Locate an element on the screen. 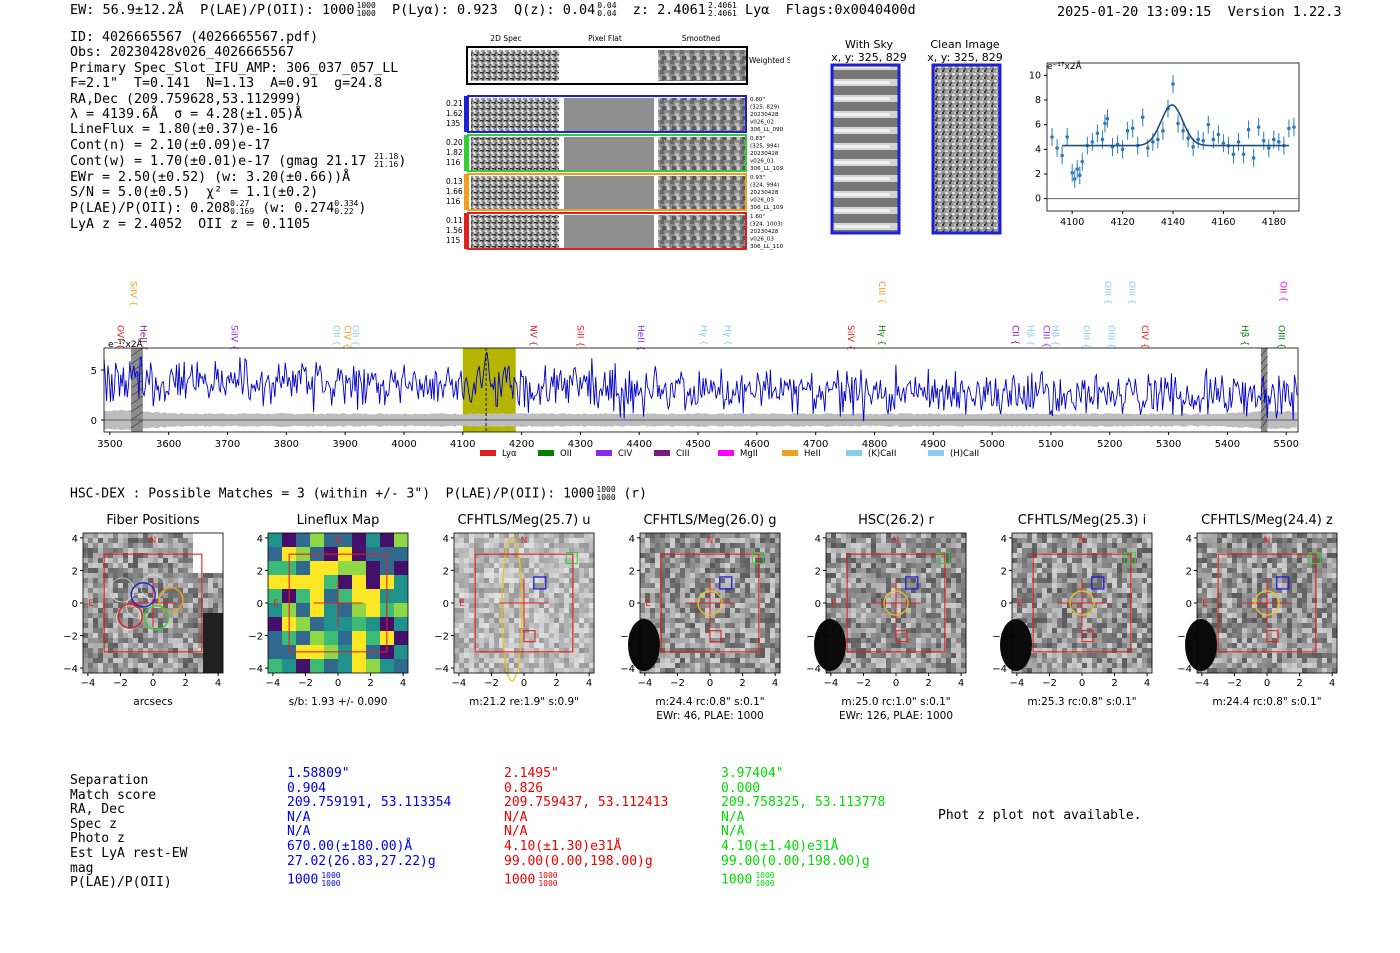 This screenshot has height=953, width=1400. header-qz-hi: 0.04 is located at coordinates (607, 5).